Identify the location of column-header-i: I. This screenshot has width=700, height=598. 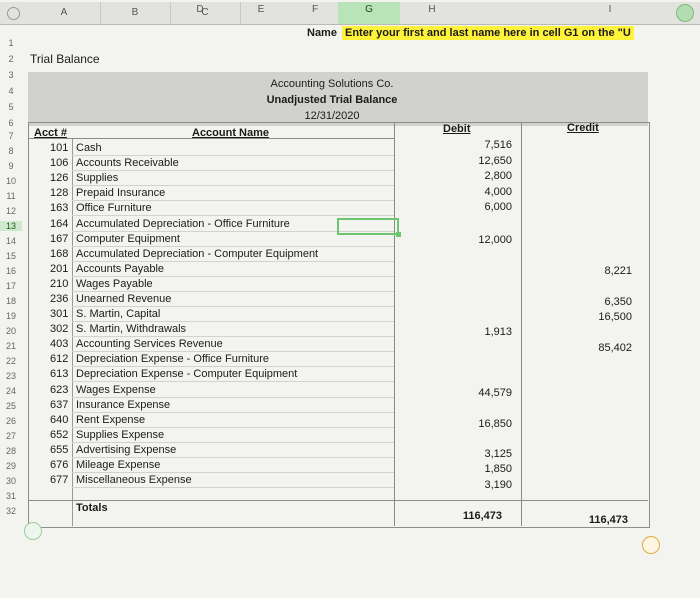
(610, 9).